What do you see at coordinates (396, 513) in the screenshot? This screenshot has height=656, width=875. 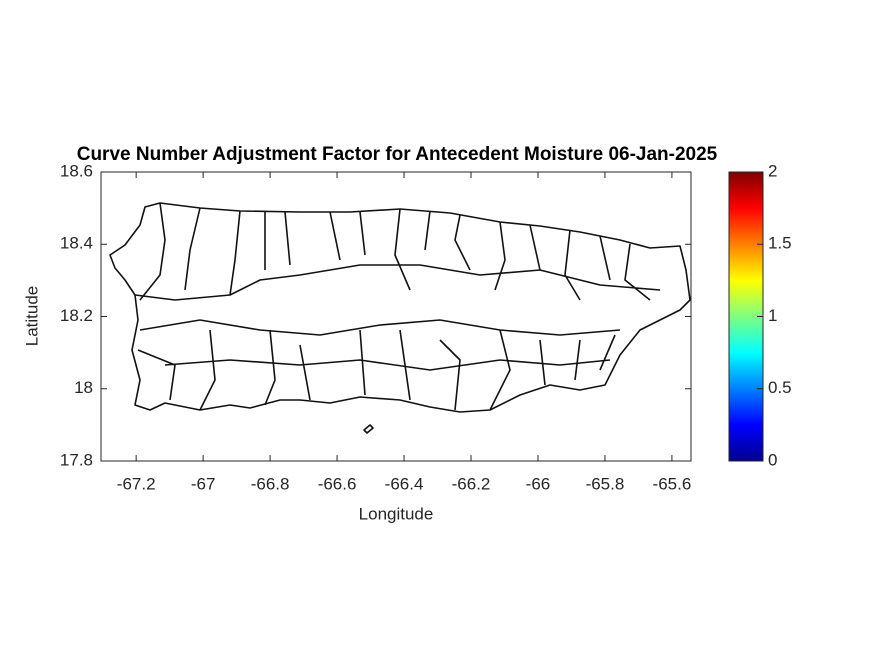 I see `x-axis-label: Longitude` at bounding box center [396, 513].